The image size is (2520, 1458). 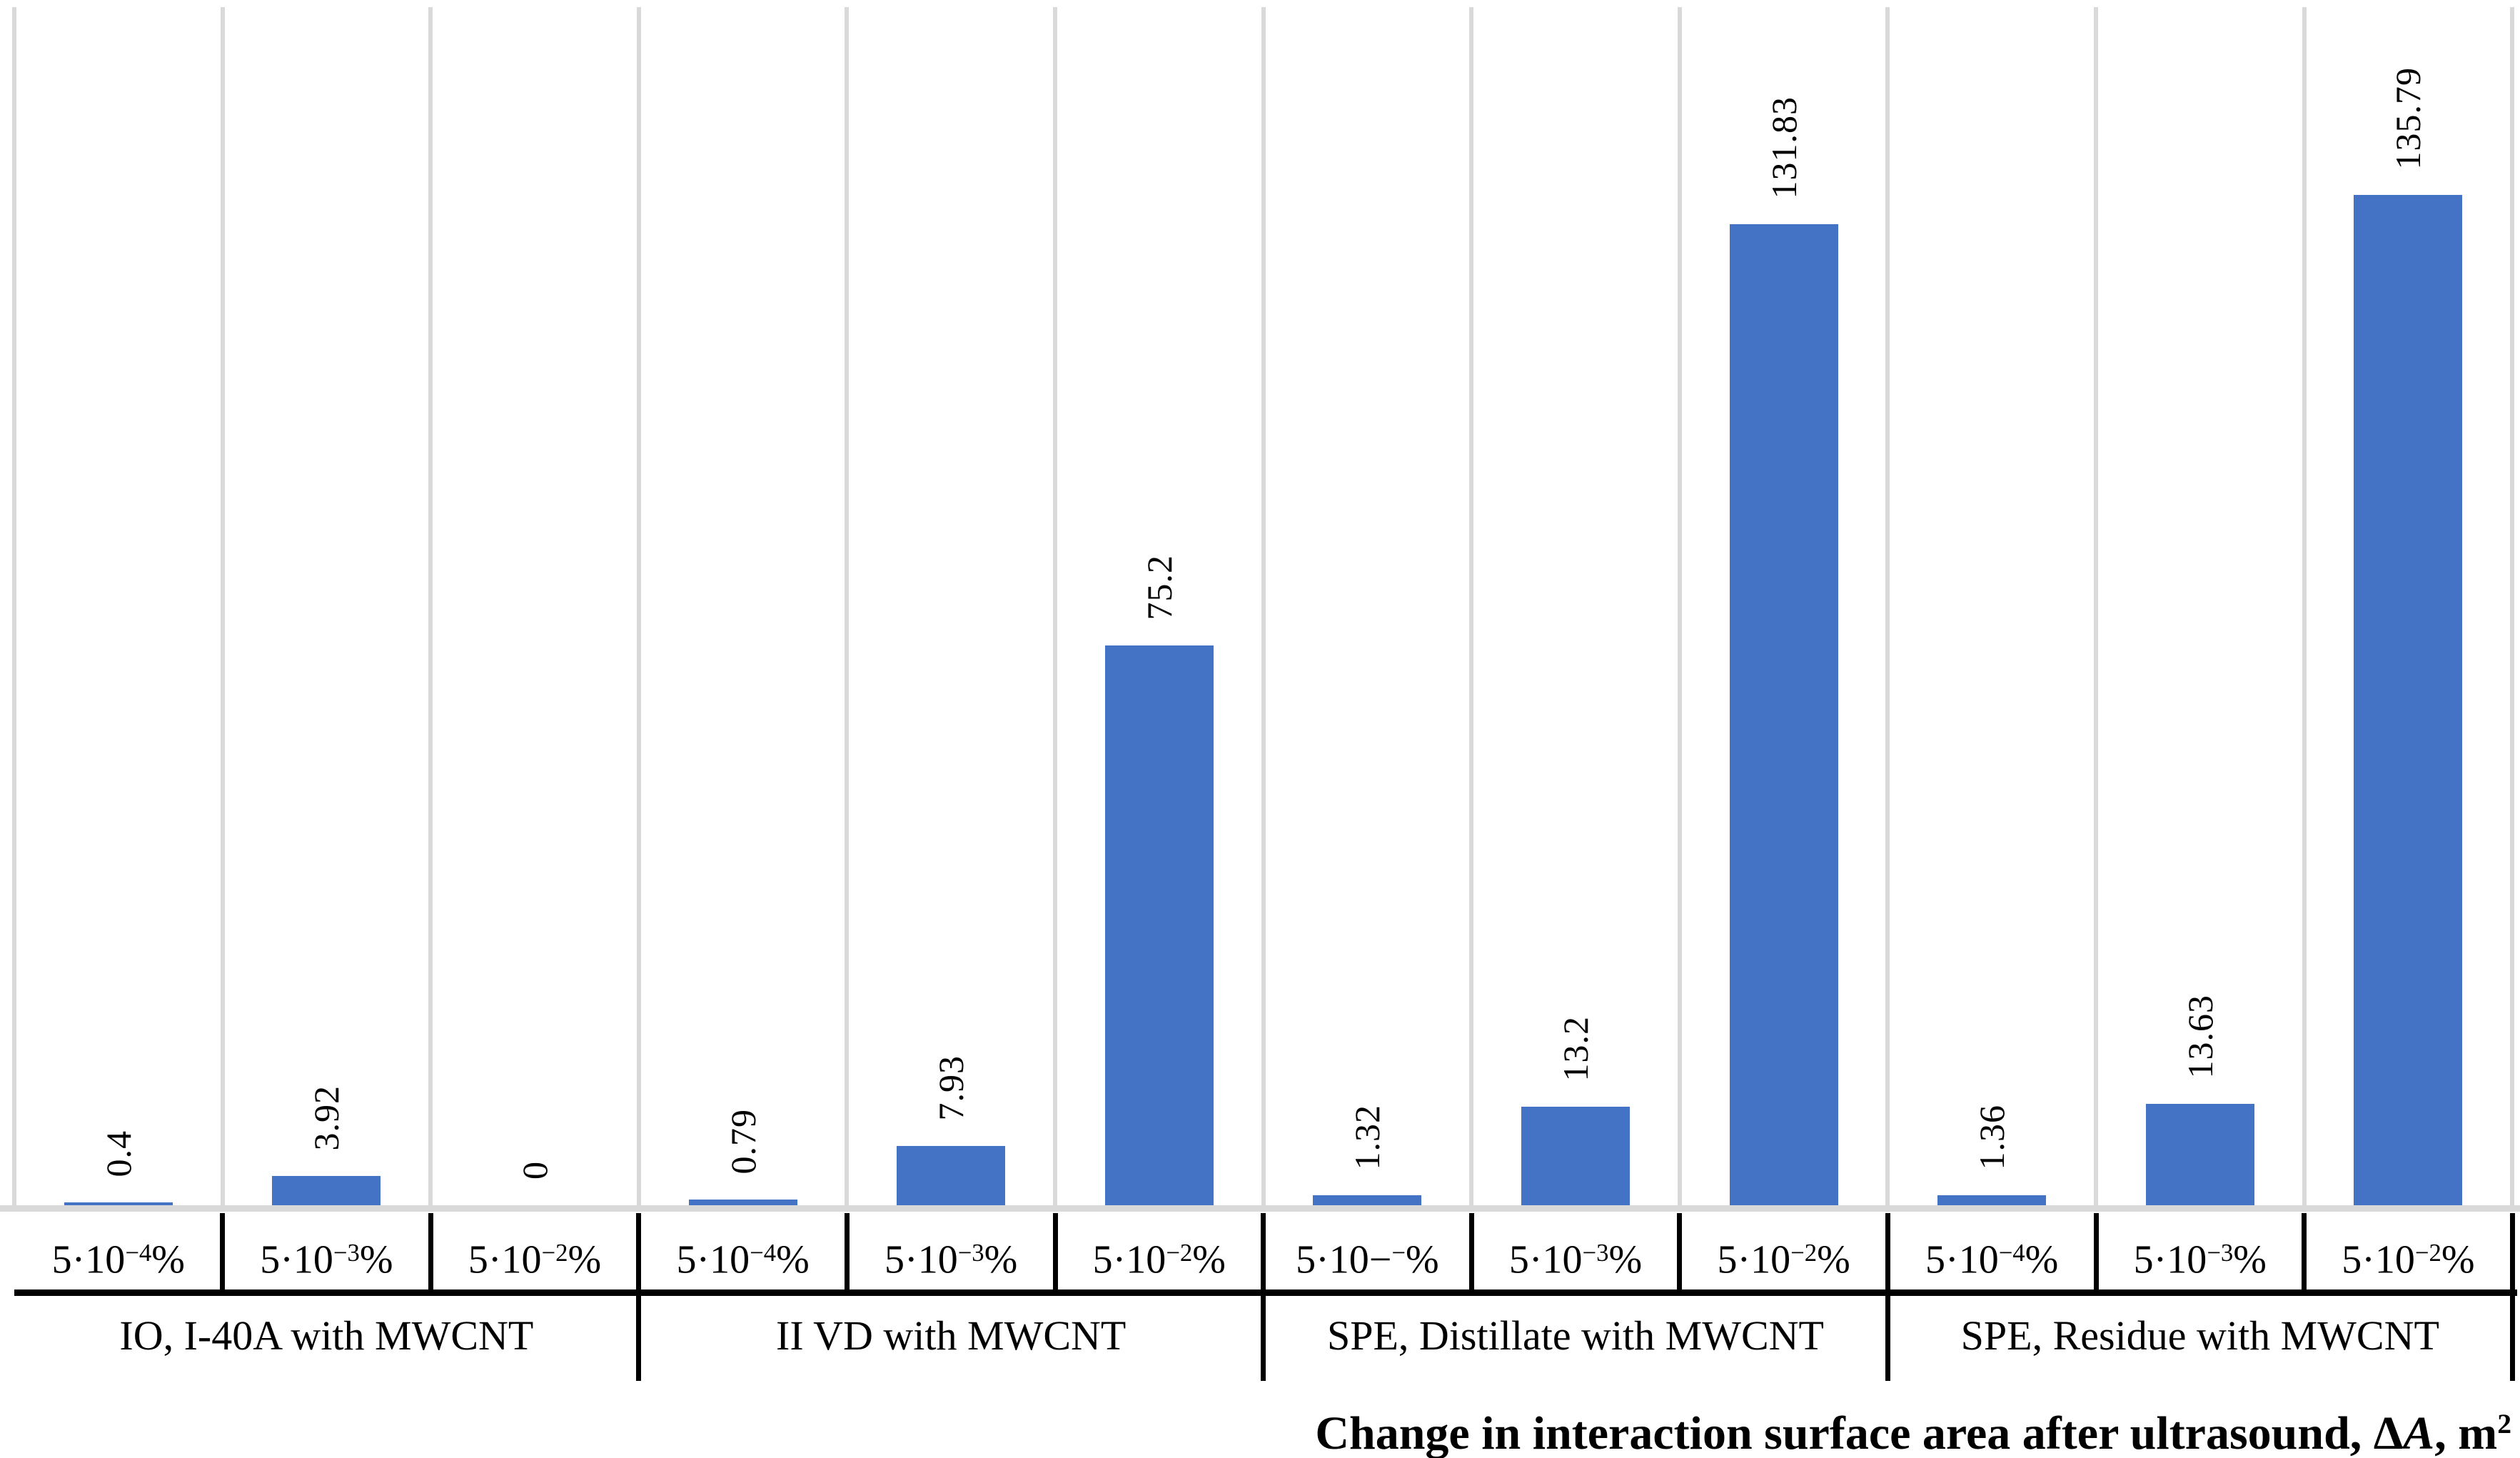 What do you see at coordinates (1159, 587) in the screenshot?
I see `bar-value-label: 75.2` at bounding box center [1159, 587].